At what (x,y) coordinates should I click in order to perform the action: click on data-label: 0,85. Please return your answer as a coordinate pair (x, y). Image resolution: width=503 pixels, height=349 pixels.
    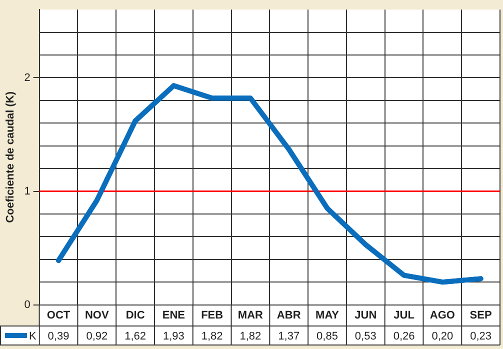
    Looking at the image, I should click on (327, 336).